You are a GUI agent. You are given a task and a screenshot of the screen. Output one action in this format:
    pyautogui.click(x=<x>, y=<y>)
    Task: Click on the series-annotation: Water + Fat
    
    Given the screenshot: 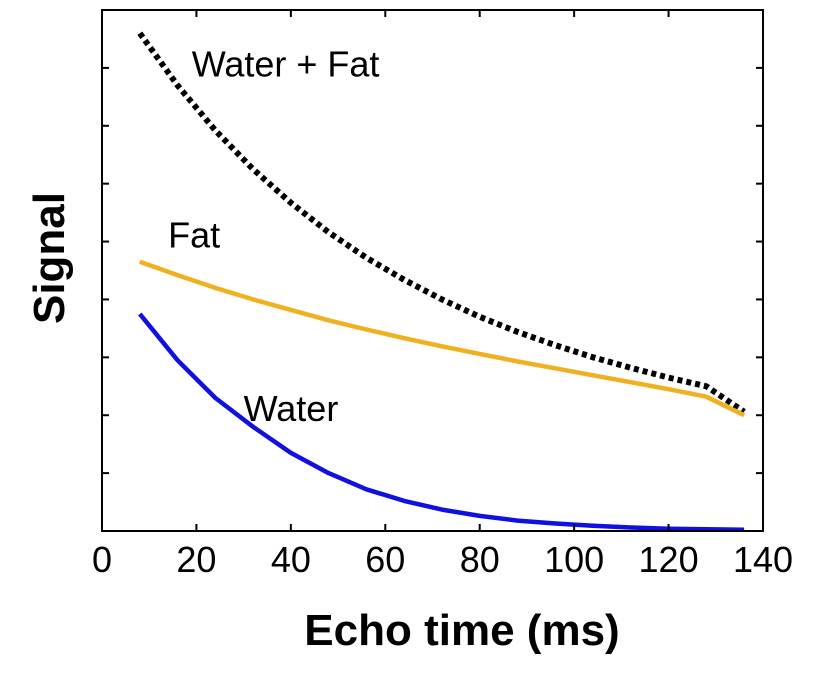 What is the action you would take?
    pyautogui.click(x=286, y=64)
    